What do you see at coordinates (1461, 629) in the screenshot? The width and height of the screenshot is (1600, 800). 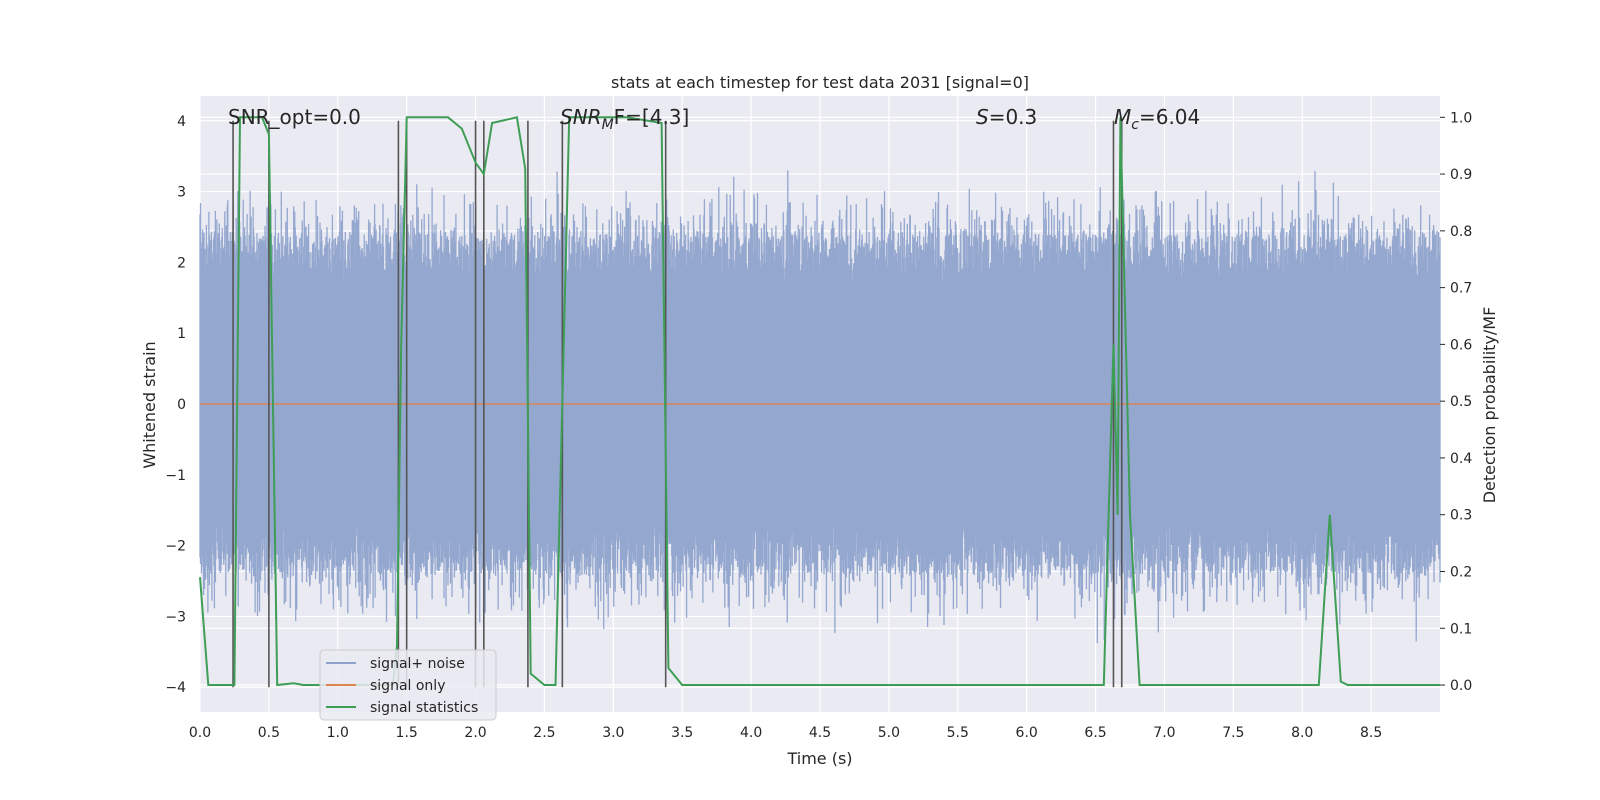 I see `y-right-tick-label: 0.1` at bounding box center [1461, 629].